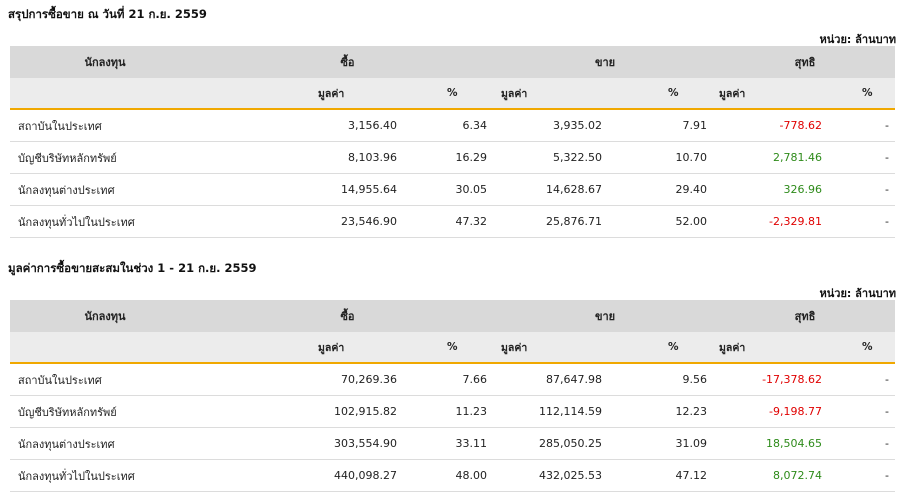  I want to click on cell-sell-pct: 29.40, so click(663, 189).